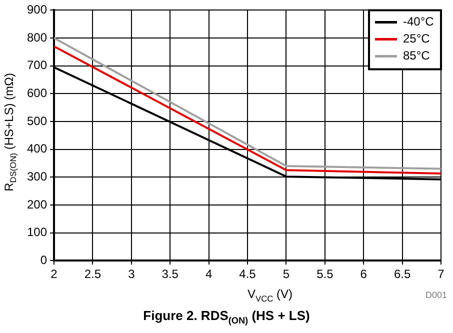 This screenshot has width=453, height=333. What do you see at coordinates (436, 295) in the screenshot?
I see `text: D001` at bounding box center [436, 295].